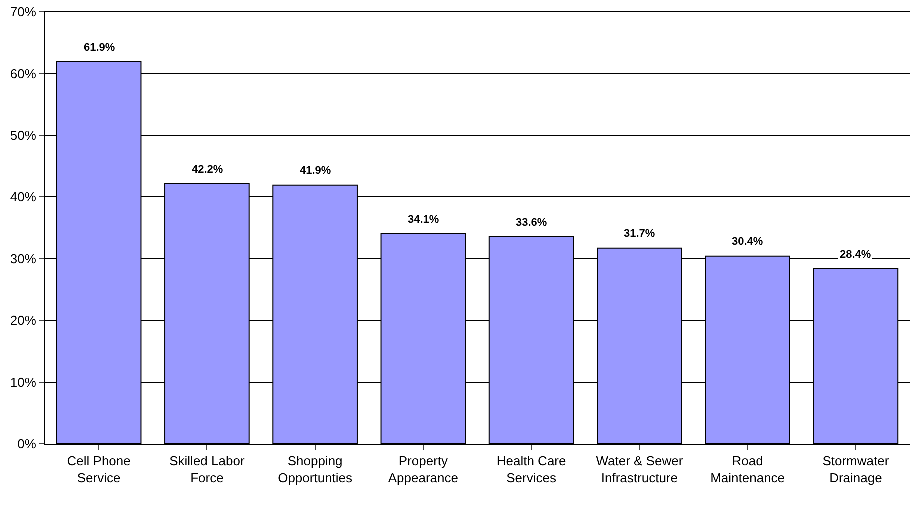 The image size is (912, 514). Describe the element at coordinates (100, 48) in the screenshot. I see `data-label: 61.9%` at that location.